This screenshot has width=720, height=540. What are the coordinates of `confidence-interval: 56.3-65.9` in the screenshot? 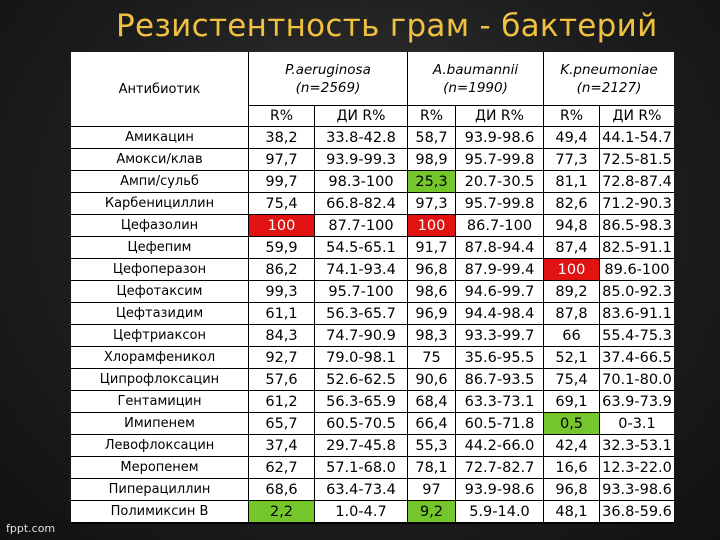 It's located at (361, 401).